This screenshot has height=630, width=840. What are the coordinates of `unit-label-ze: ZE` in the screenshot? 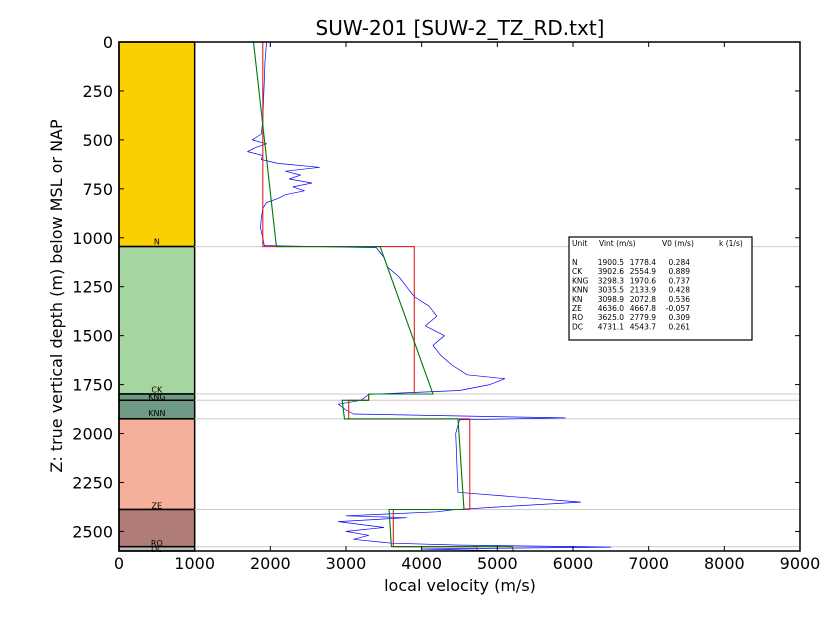 It's located at (157, 505).